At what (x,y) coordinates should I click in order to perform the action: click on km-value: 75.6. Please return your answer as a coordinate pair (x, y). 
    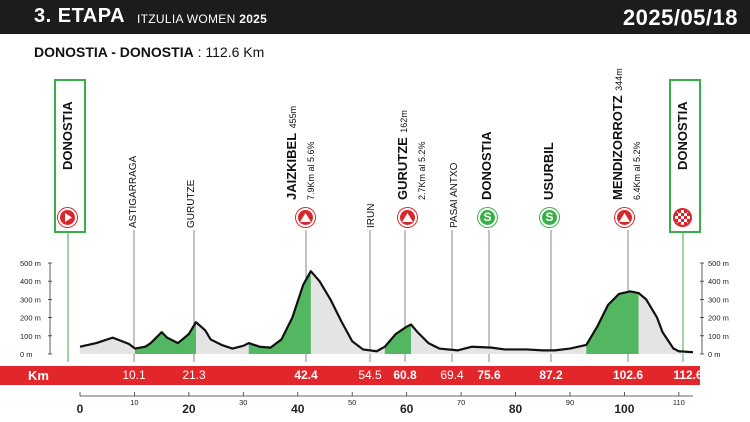
    Looking at the image, I should click on (489, 375).